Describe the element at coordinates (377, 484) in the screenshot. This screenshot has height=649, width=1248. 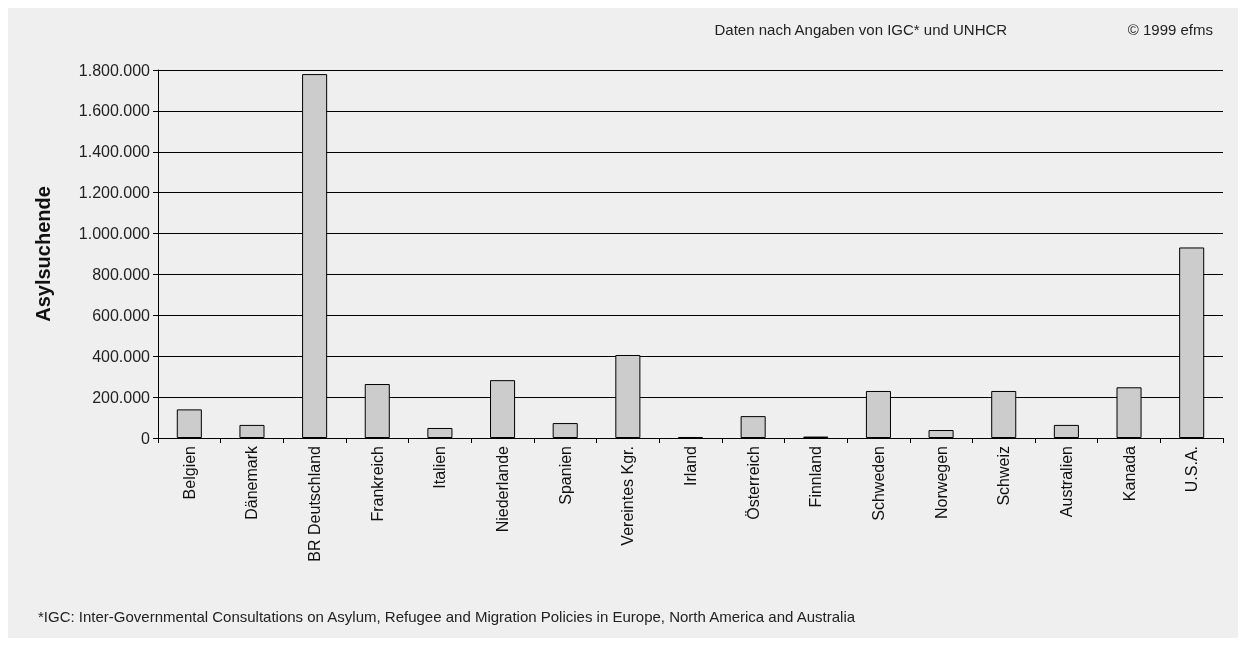
I see `x-tick-label: Frankreich` at that location.